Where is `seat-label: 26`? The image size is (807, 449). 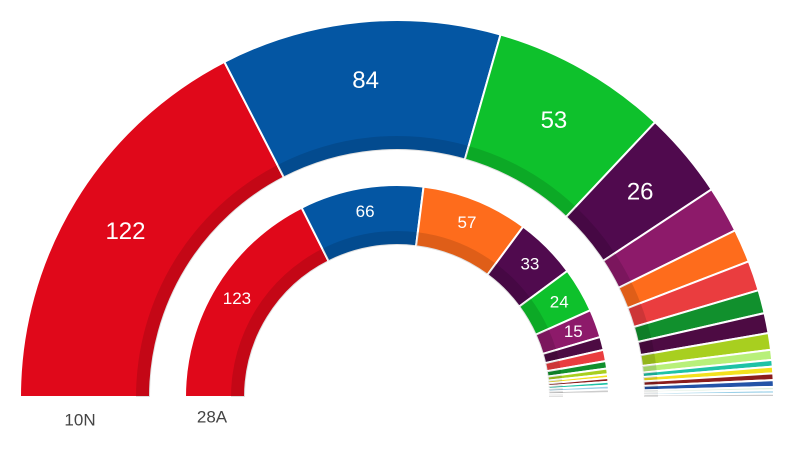
seat-label: 26 is located at coordinates (640, 192).